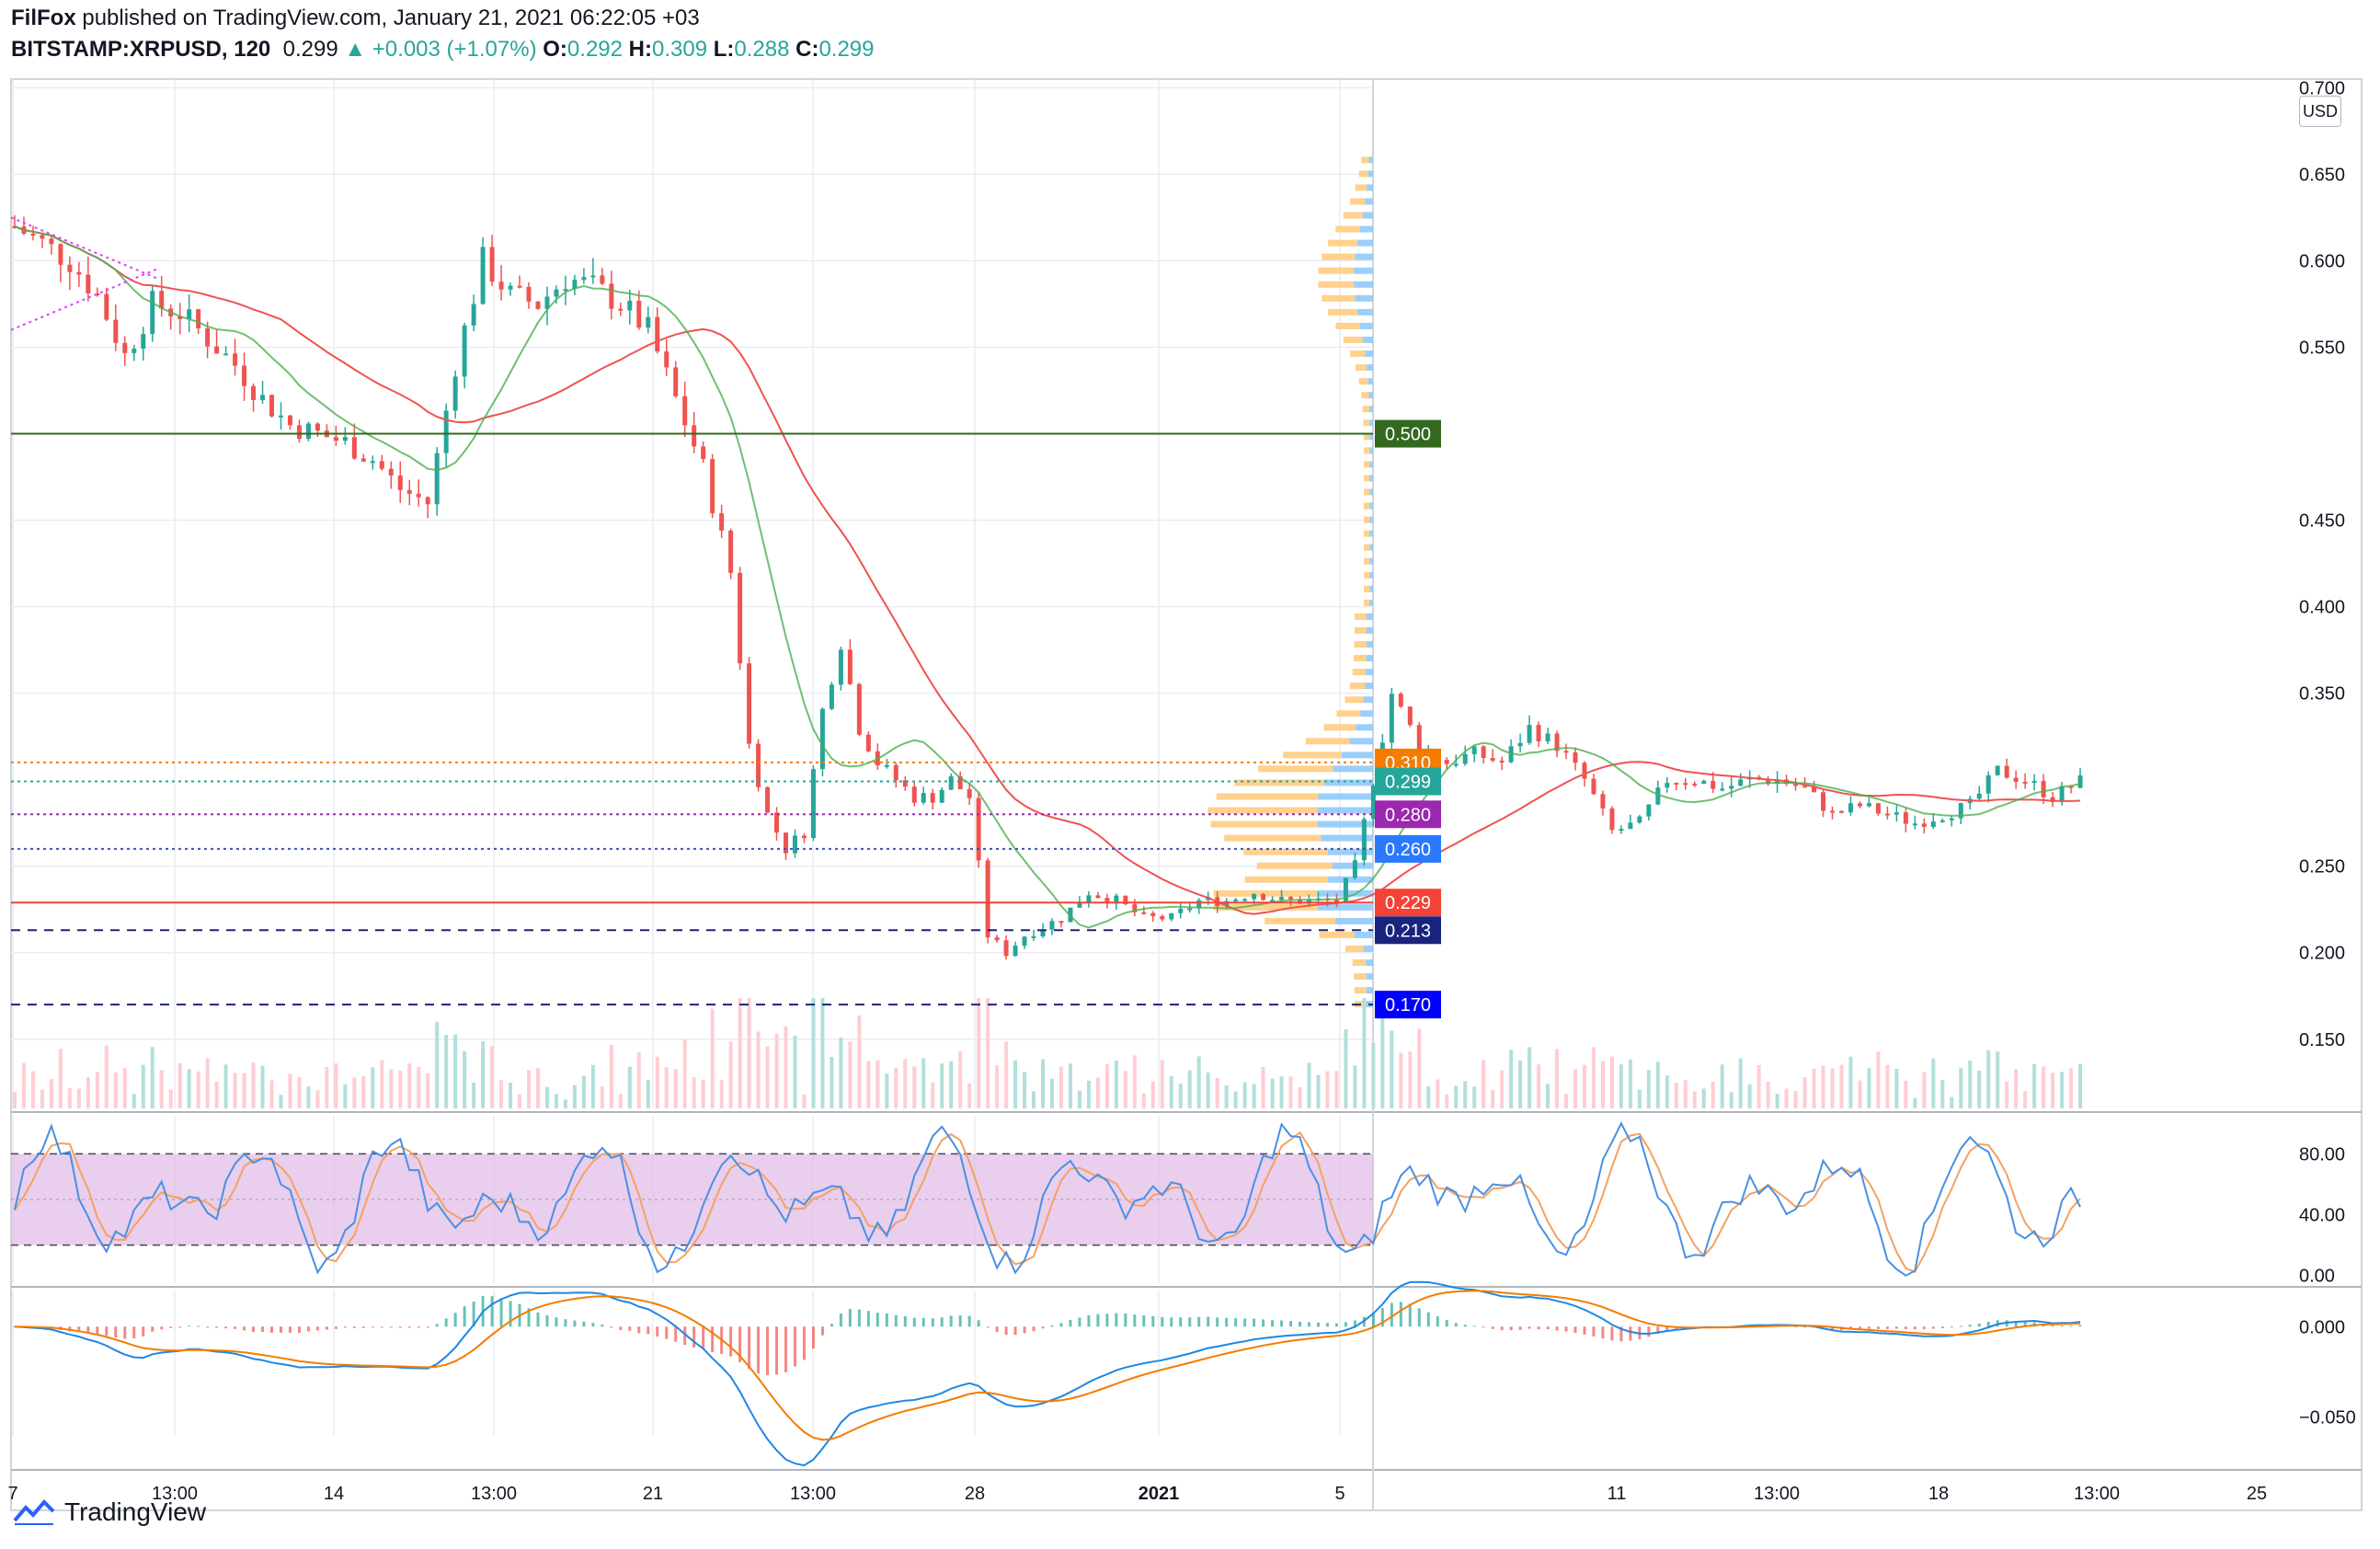 This screenshot has width=2380, height=1549. Describe the element at coordinates (43, 18) in the screenshot. I see `publisher-name: FilFox` at that location.